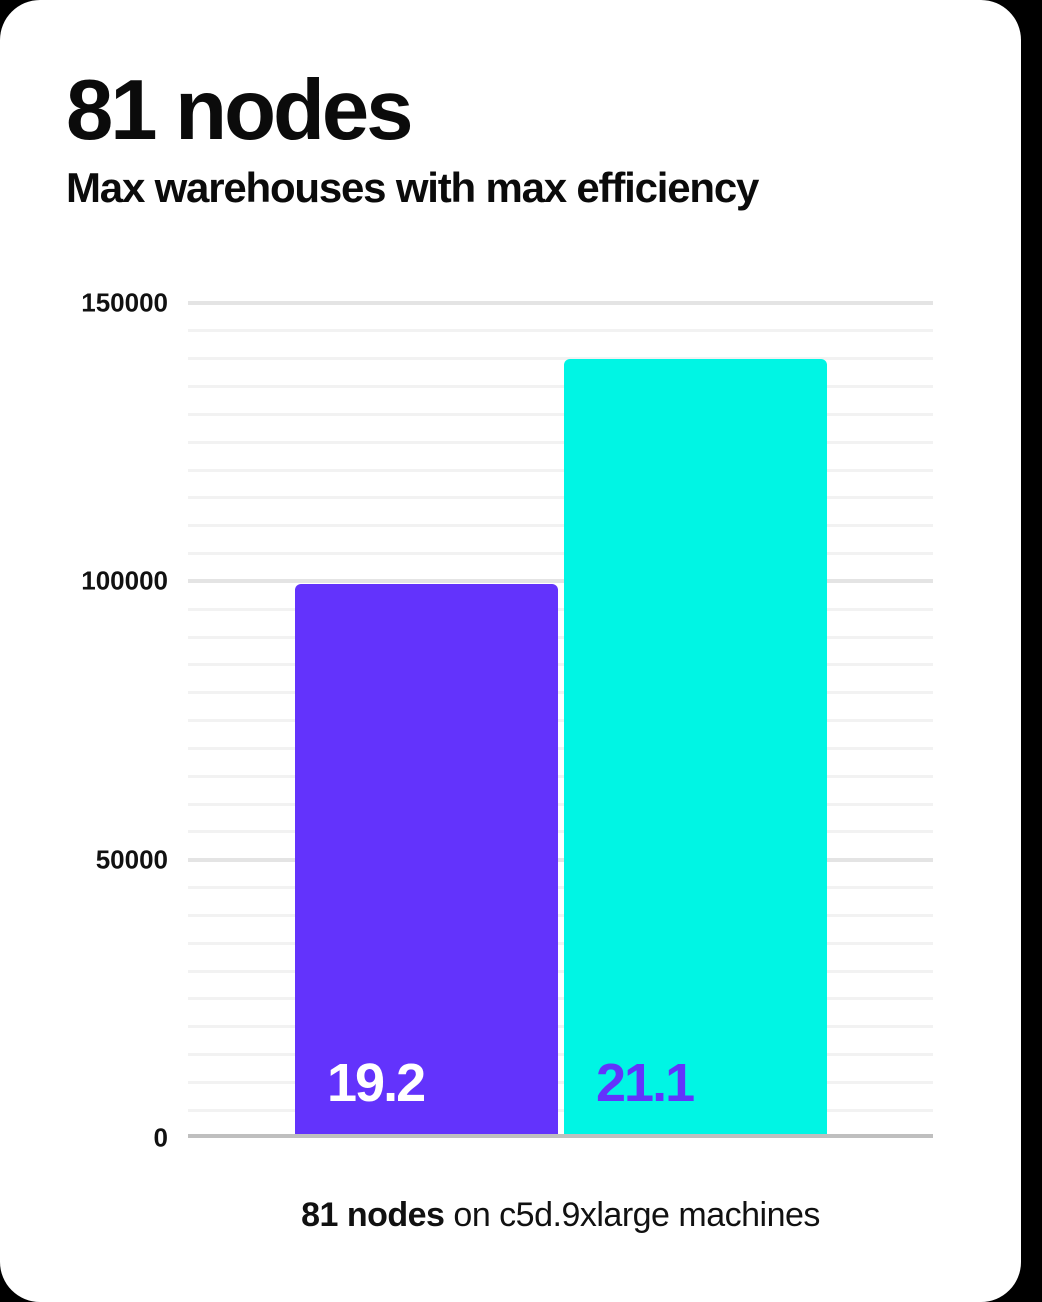 The width and height of the screenshot is (1042, 1302). What do you see at coordinates (124, 580) in the screenshot?
I see `y-axis-tick-label: 100000` at bounding box center [124, 580].